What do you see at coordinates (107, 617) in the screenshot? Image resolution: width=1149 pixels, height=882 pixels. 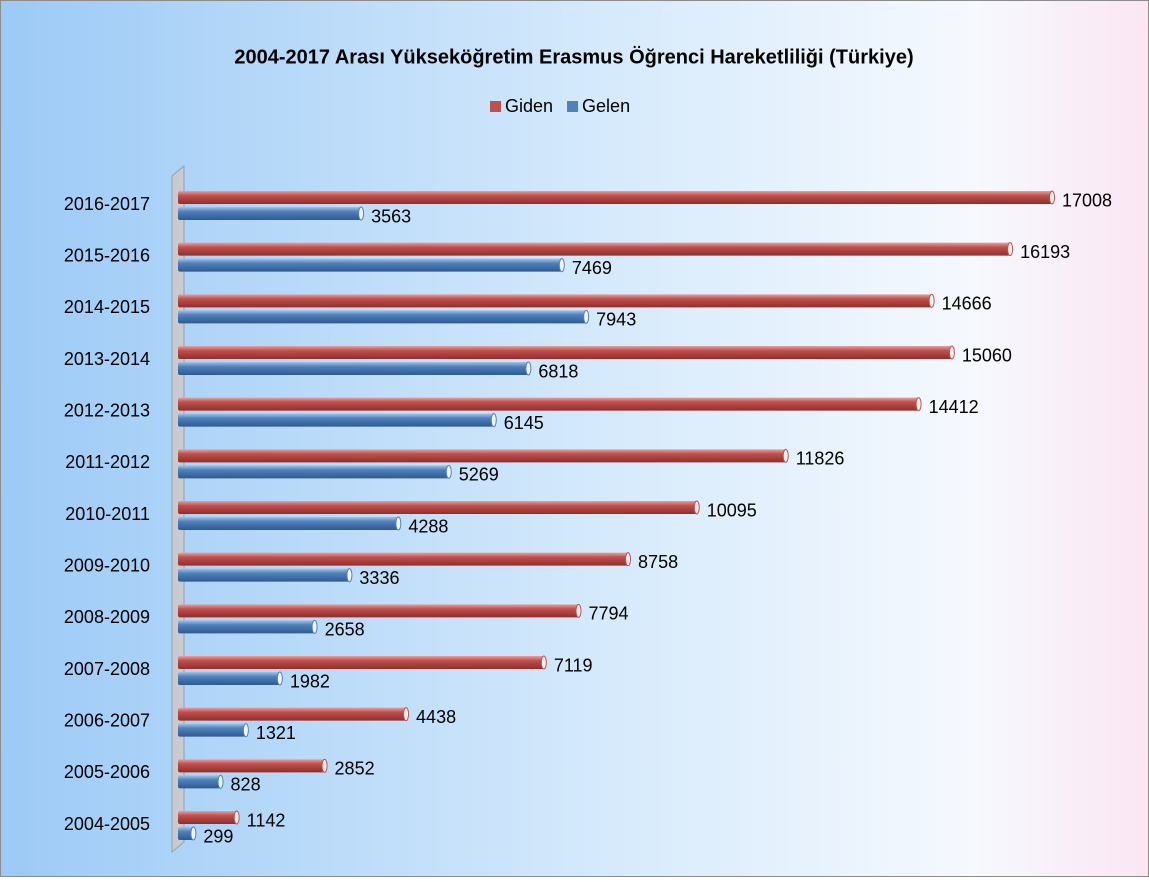 I see `y-tick-label: 2008-2009` at bounding box center [107, 617].